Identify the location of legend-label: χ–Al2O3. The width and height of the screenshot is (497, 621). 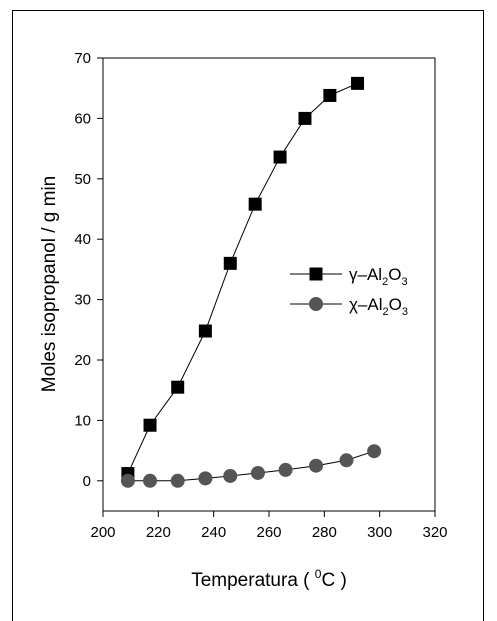
(378, 306).